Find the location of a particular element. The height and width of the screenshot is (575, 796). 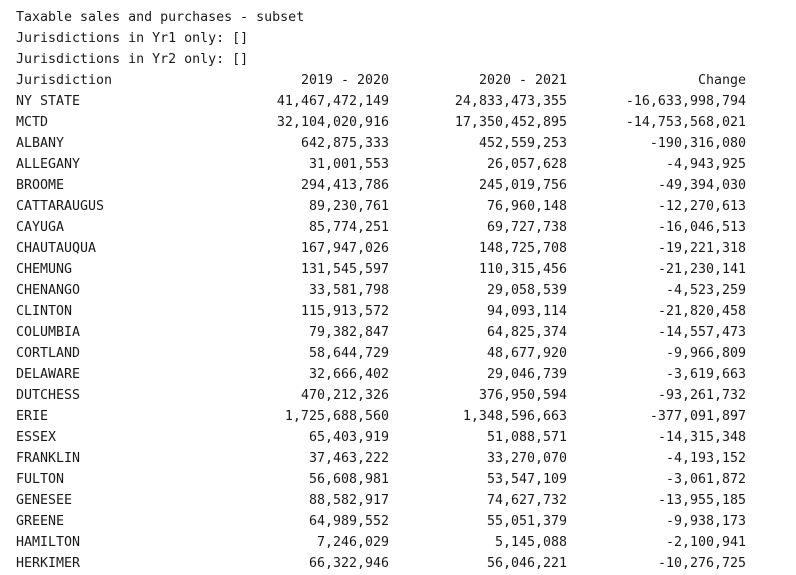

value-2020-2021-cell: 33,270,070 is located at coordinates (526, 458).